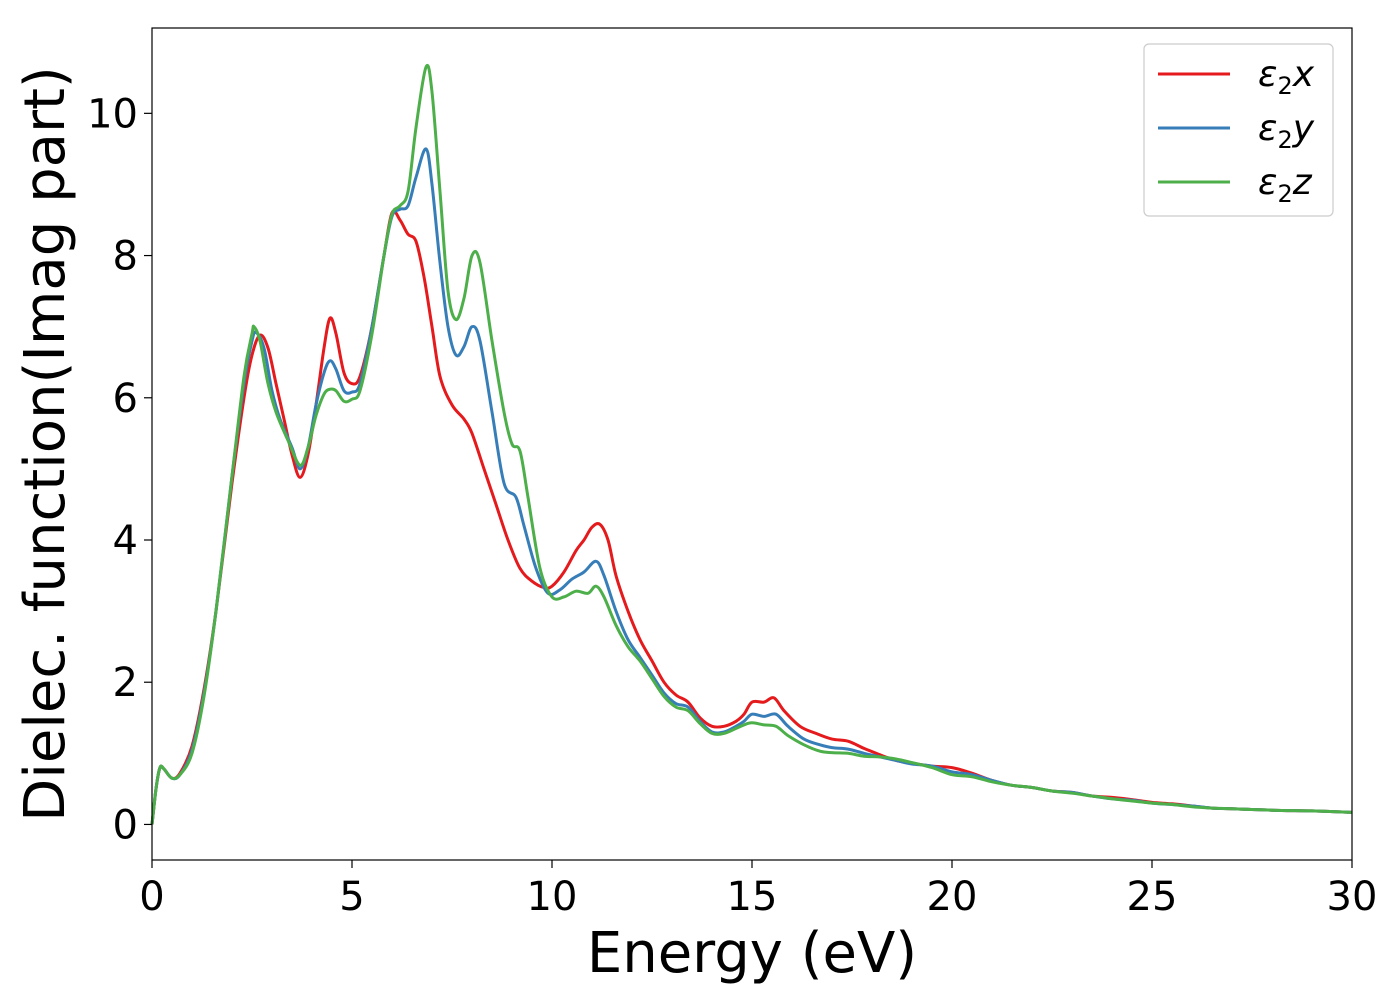 This screenshot has height=1000, width=1400. I want to click on legend: ε2x ε2y ε2z, so click(1238, 130).